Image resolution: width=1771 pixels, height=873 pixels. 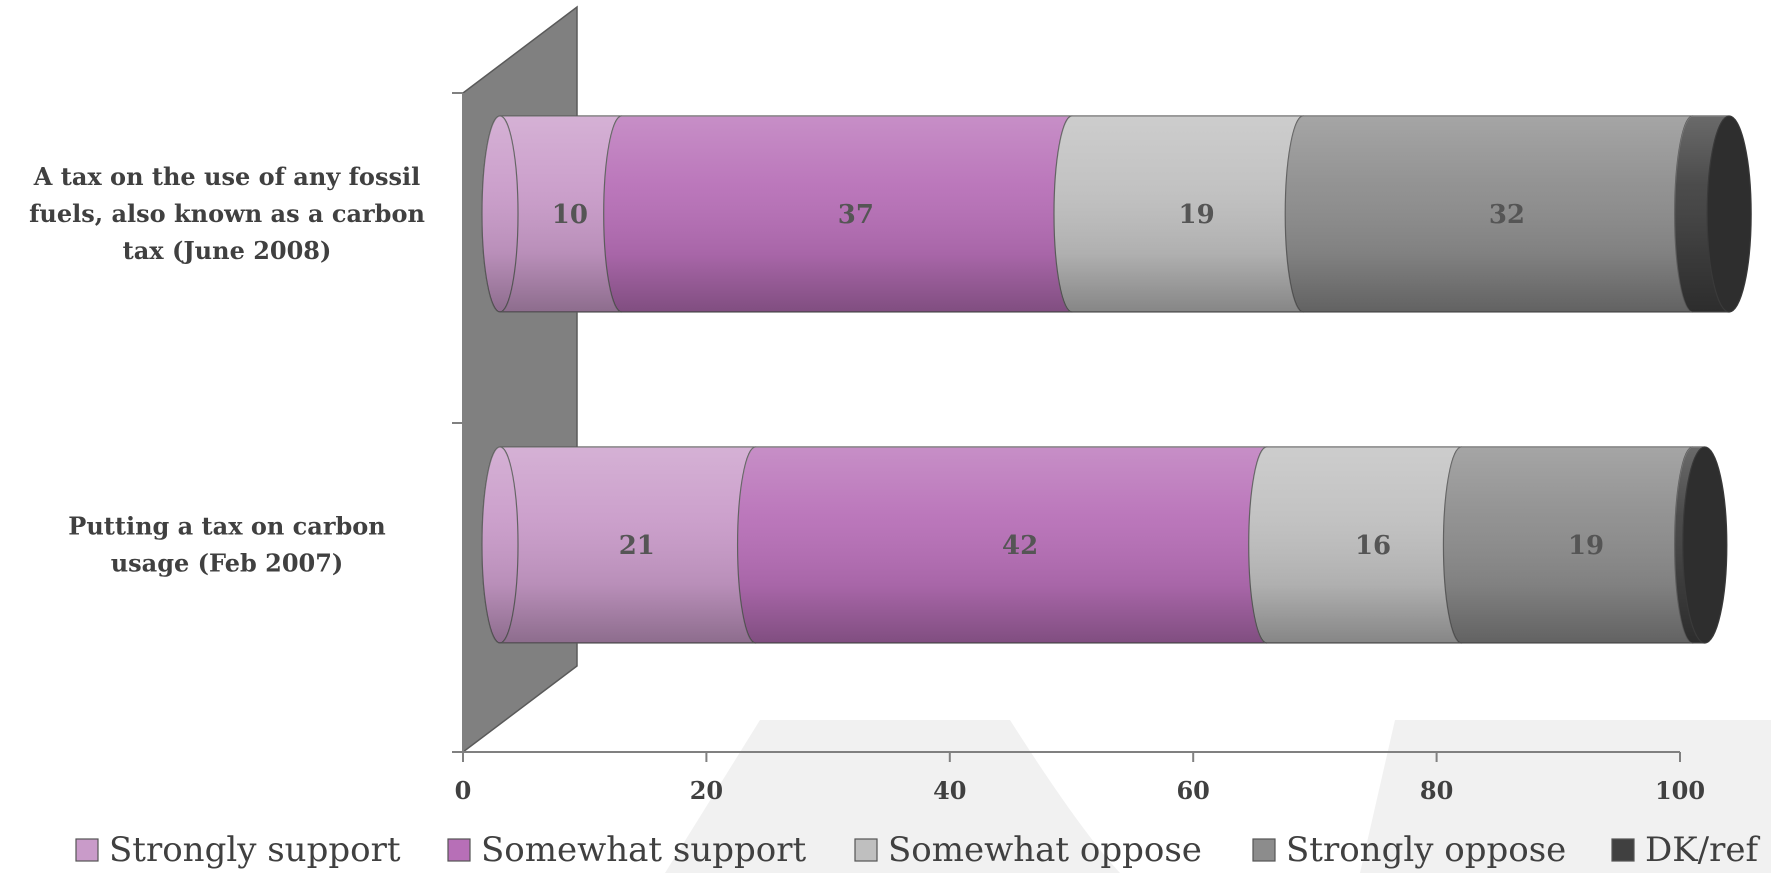 I want to click on category-label-line: A tax on the use of any fossil, so click(x=226, y=176).